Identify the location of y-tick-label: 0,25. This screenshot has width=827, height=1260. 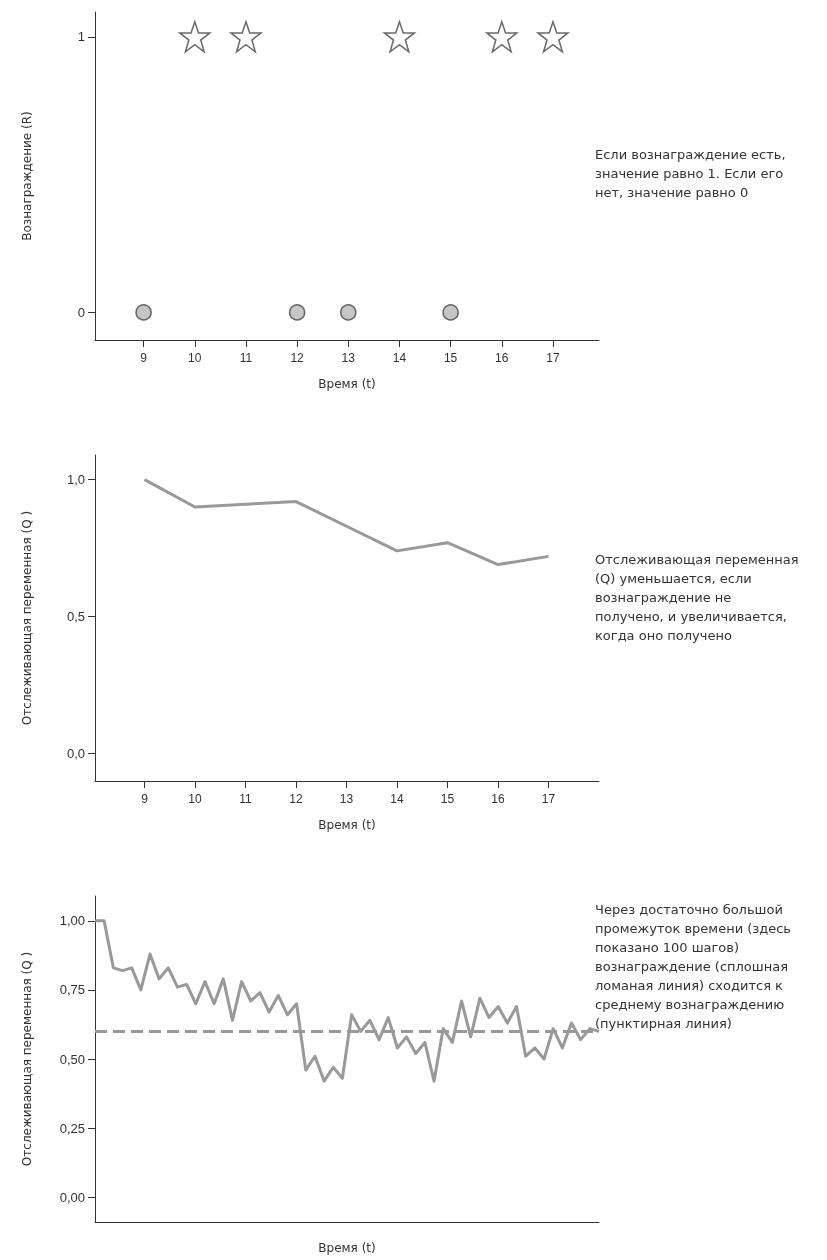
(72, 1128).